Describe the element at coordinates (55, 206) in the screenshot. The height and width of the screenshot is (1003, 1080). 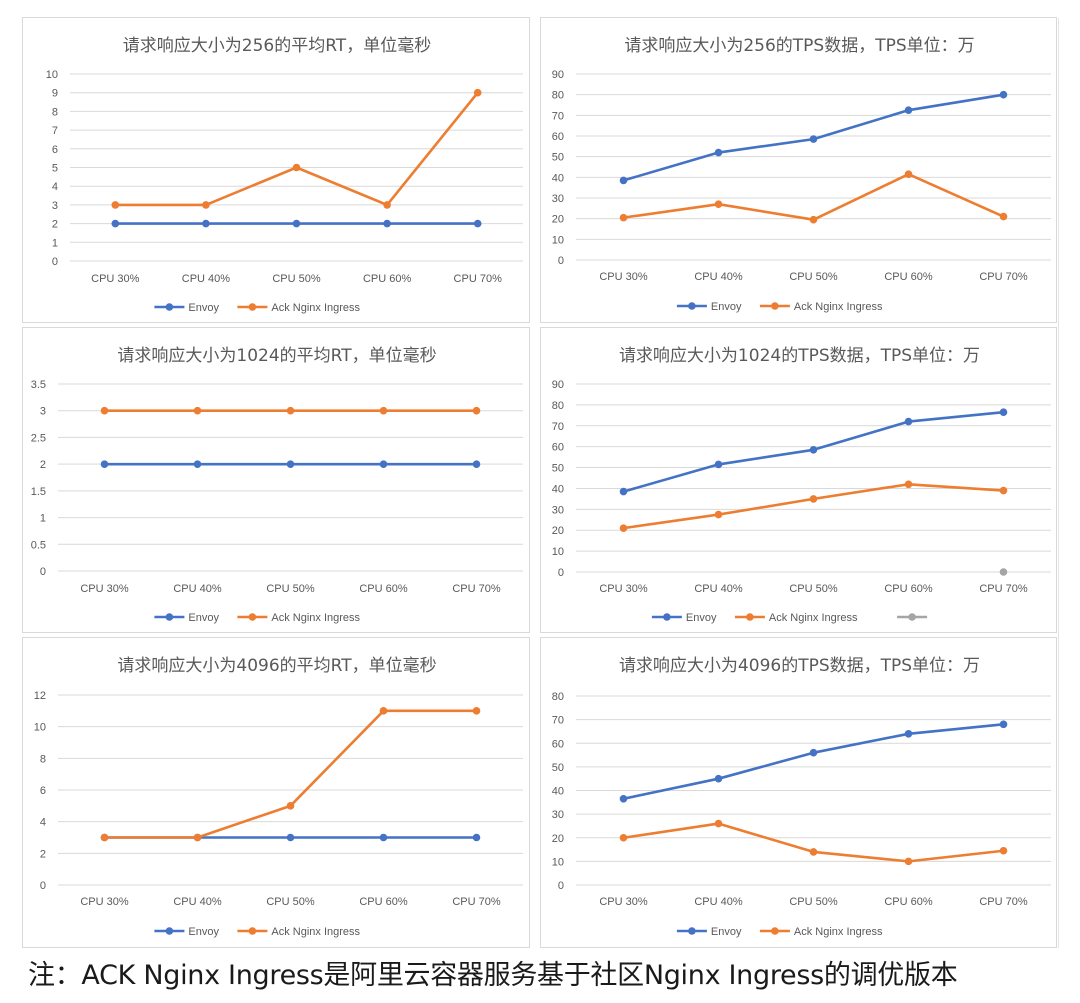
I see `y-tick-label: 3` at that location.